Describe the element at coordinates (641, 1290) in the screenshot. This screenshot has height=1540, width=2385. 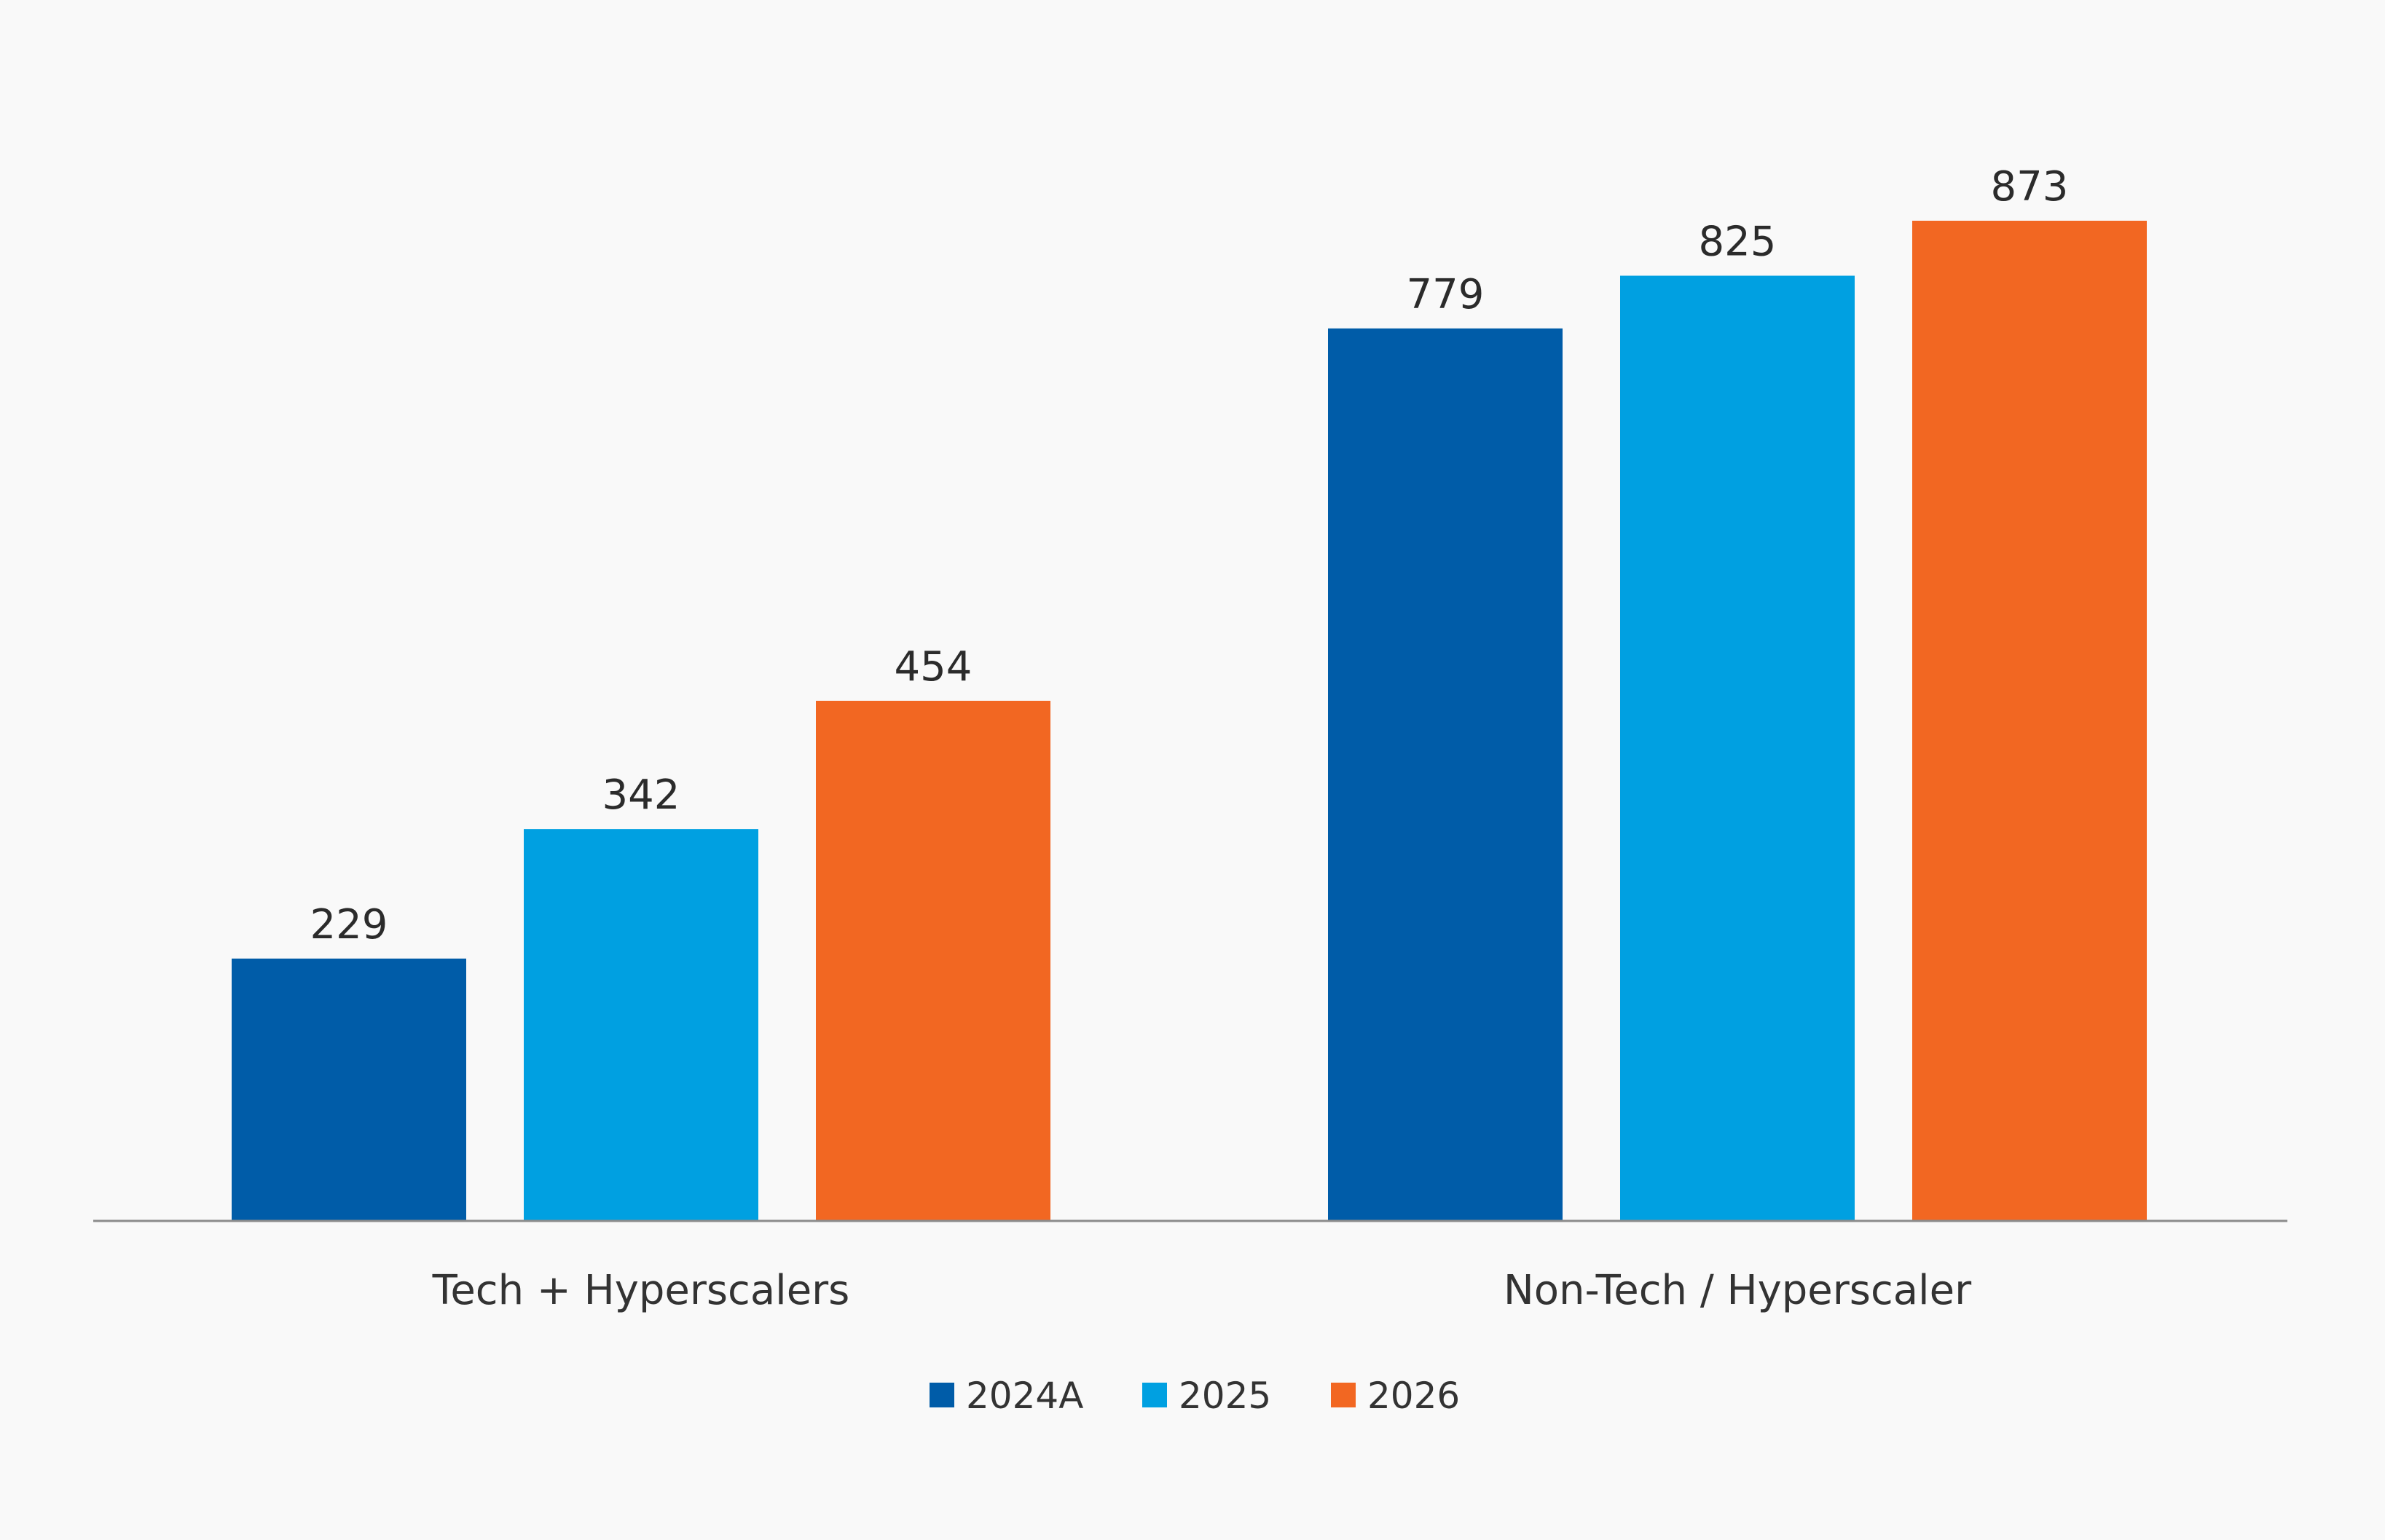
I see `category-label: Tech + Hyperscalers` at that location.